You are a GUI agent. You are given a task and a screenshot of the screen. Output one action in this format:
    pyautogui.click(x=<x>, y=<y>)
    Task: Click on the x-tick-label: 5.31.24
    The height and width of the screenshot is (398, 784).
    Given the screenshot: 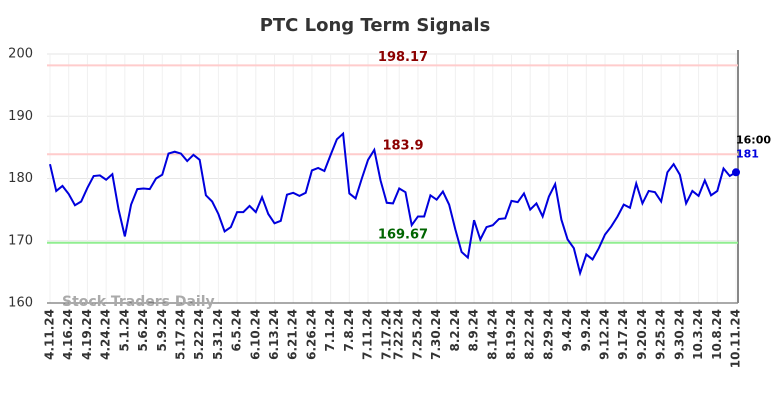 What is the action you would take?
    pyautogui.click(x=218, y=334)
    